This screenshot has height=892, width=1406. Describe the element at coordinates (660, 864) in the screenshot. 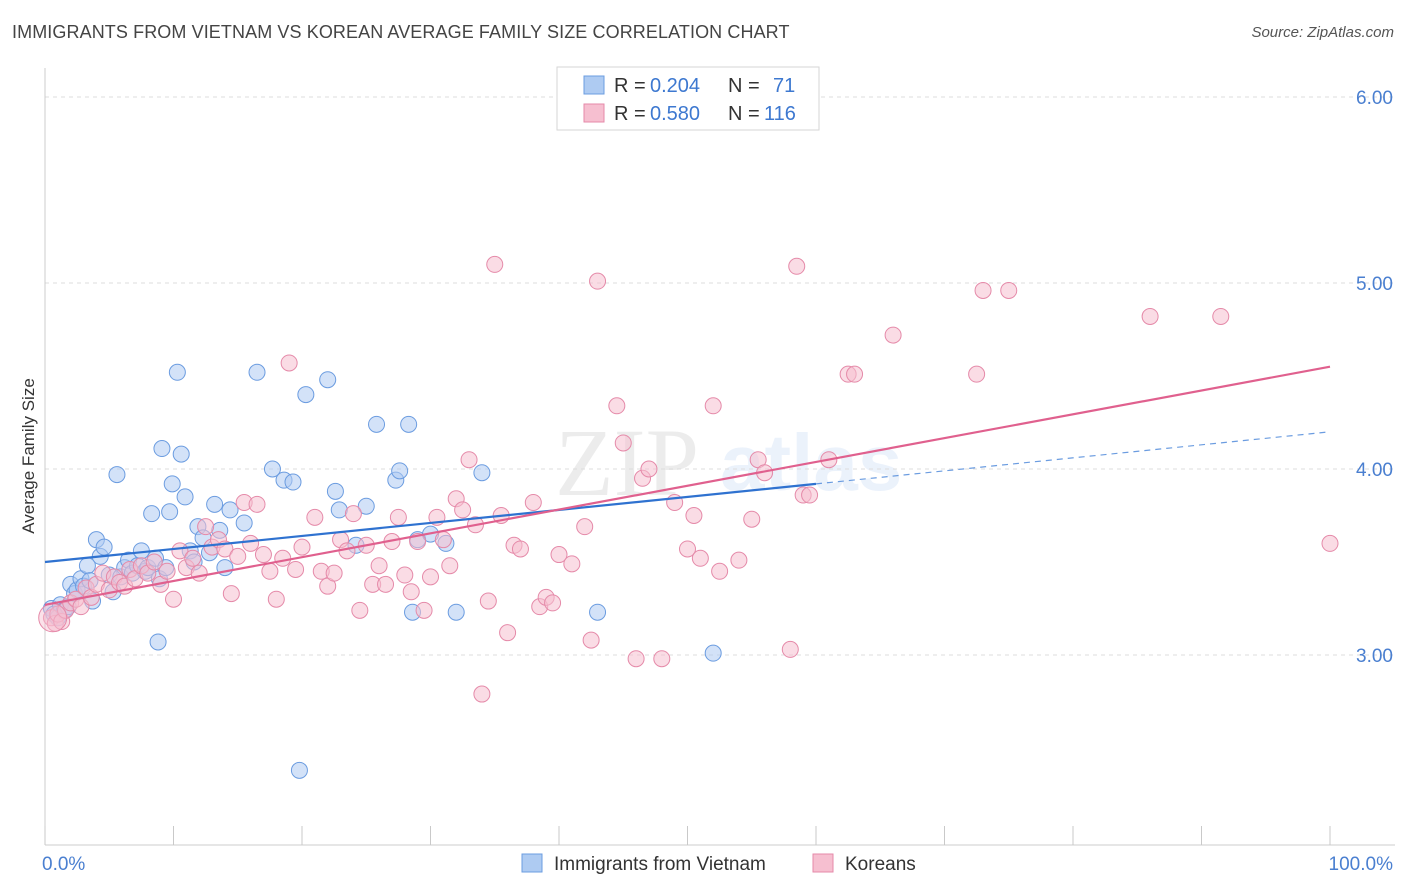

I see `bottom-legend-label-vietnam: Immigrants from Vietnam` at that location.